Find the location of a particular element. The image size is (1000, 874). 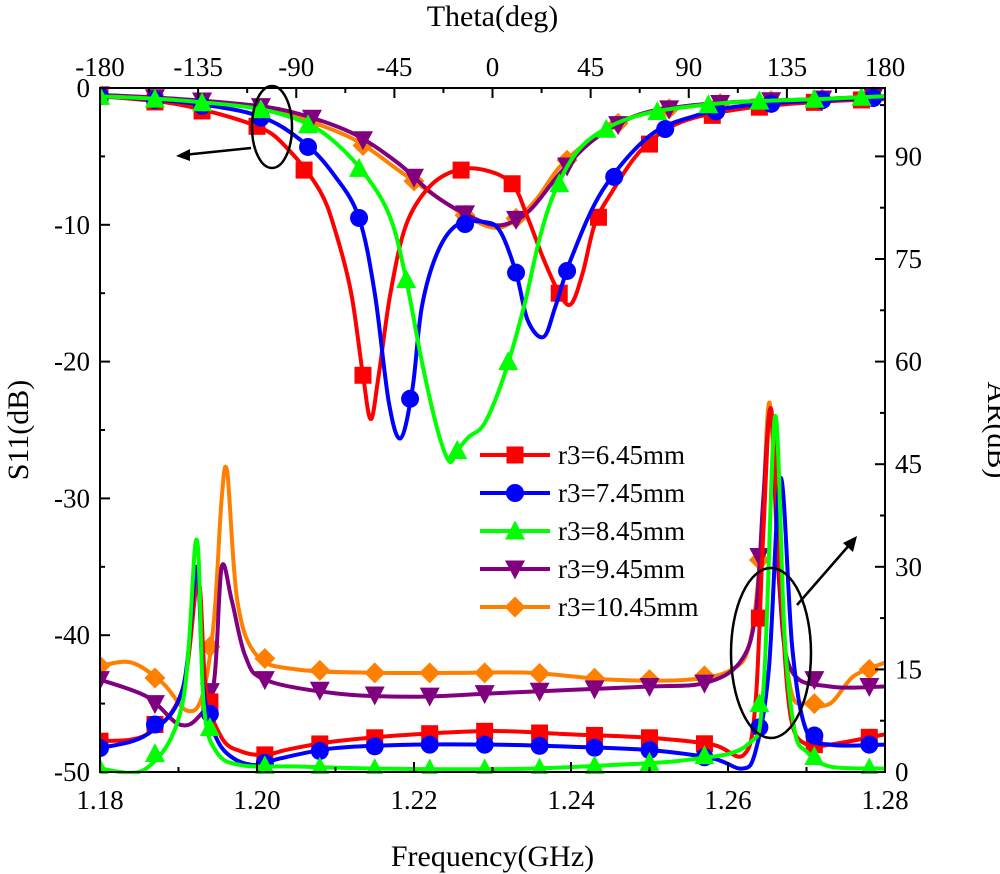

legend-item: r3=8.45mm is located at coordinates (582, 531).